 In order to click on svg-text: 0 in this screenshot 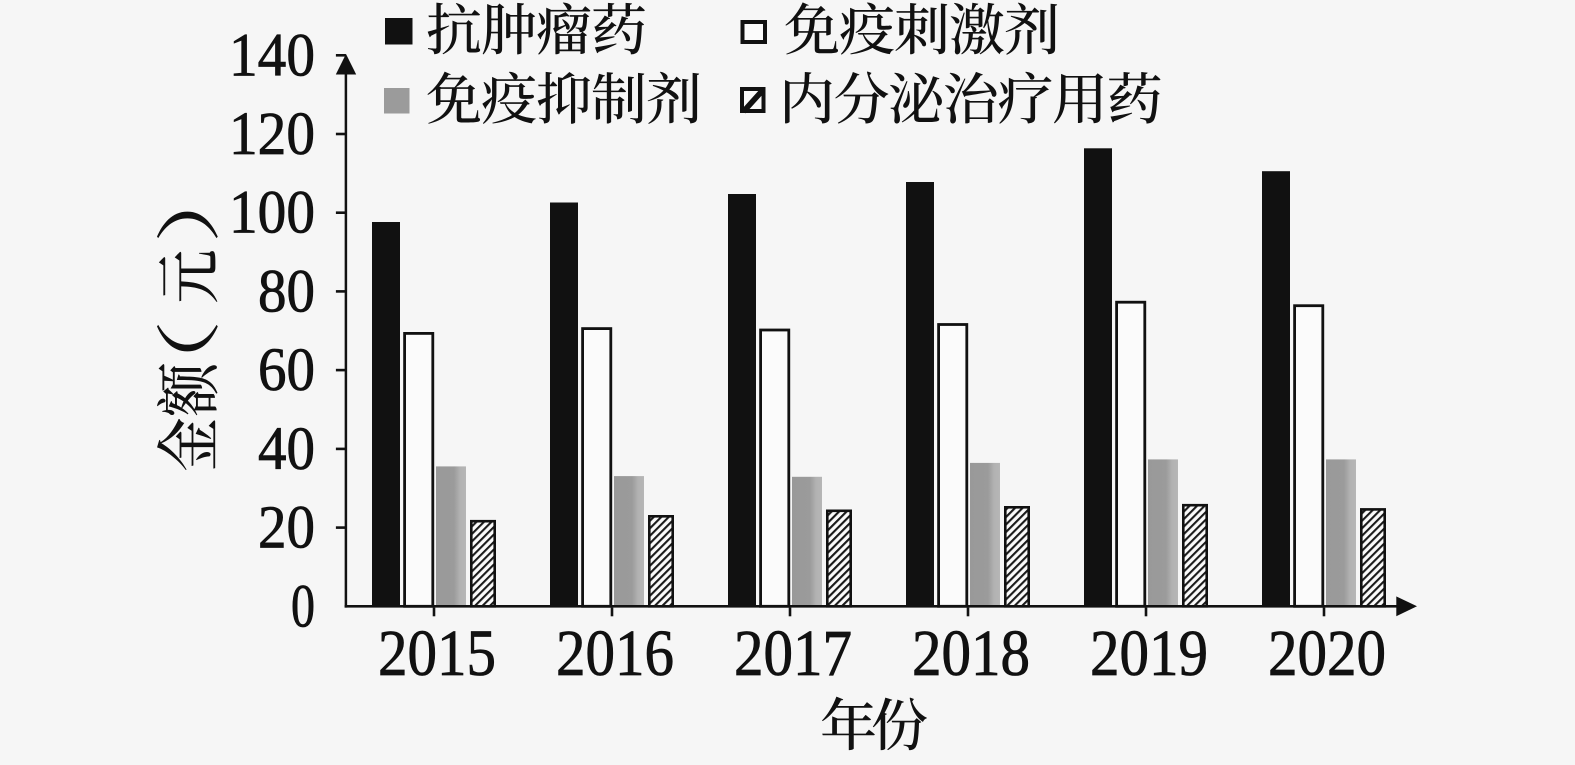, I will do `click(303, 606)`.